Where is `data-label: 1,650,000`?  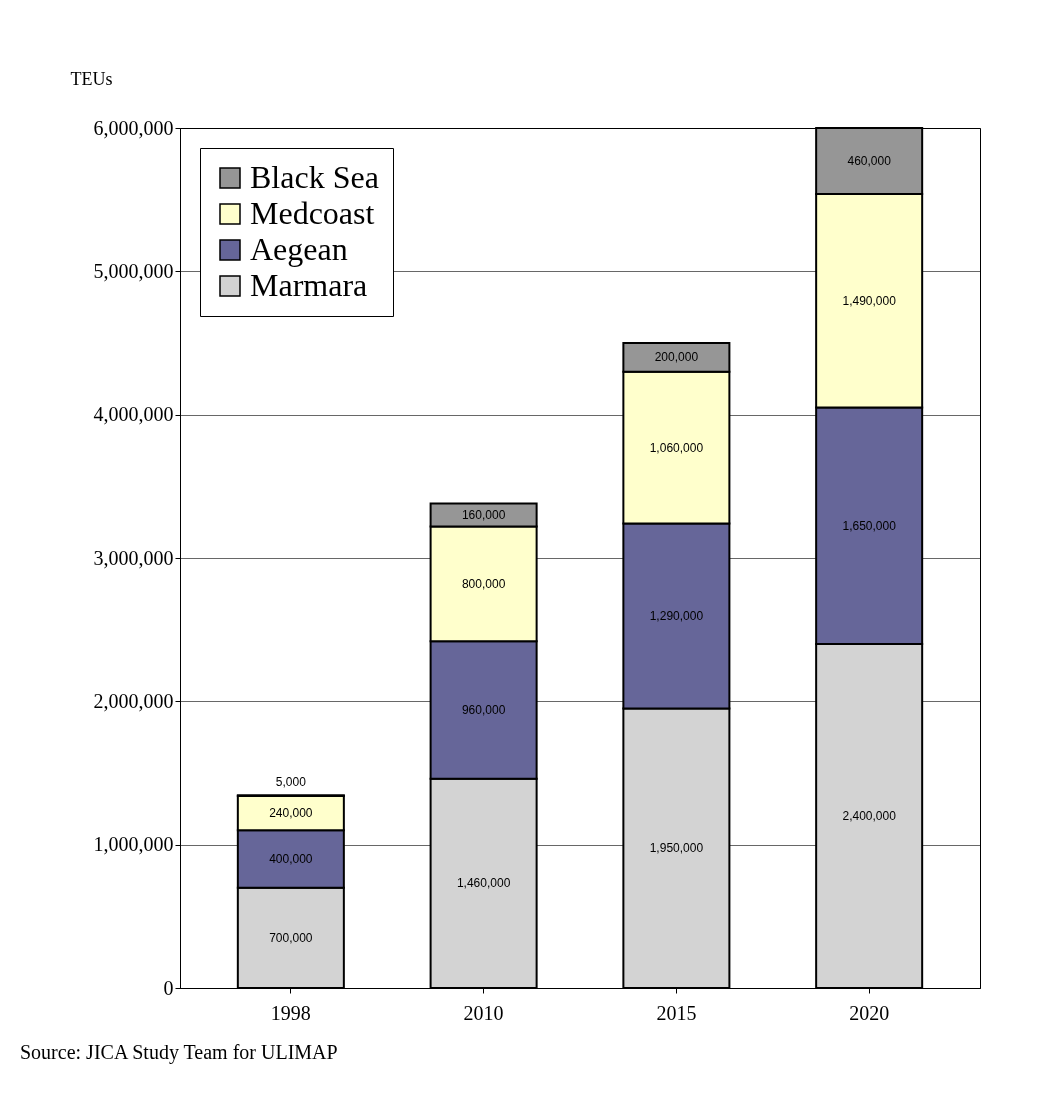 data-label: 1,650,000 is located at coordinates (869, 525).